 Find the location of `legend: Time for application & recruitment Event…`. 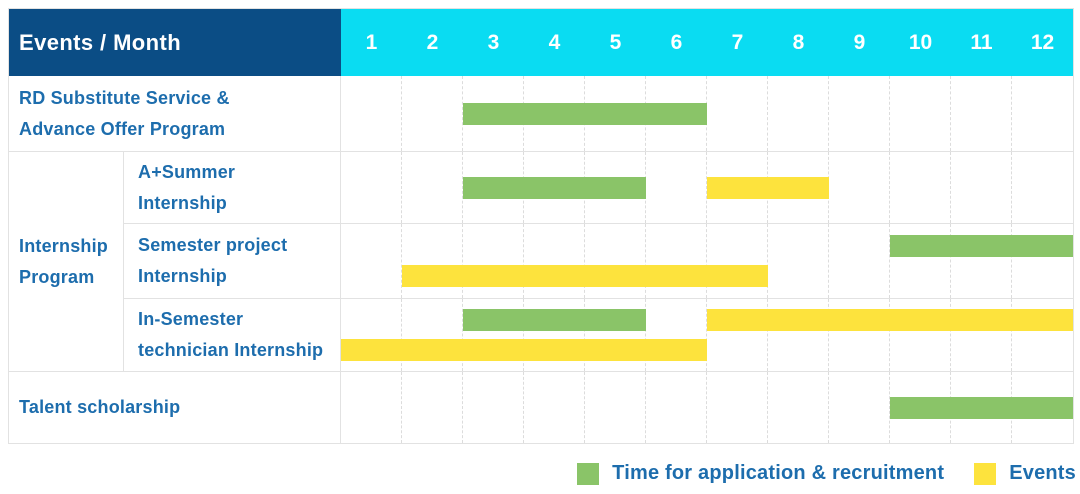

legend: Time for application & recruitment Event… is located at coordinates (826, 473).